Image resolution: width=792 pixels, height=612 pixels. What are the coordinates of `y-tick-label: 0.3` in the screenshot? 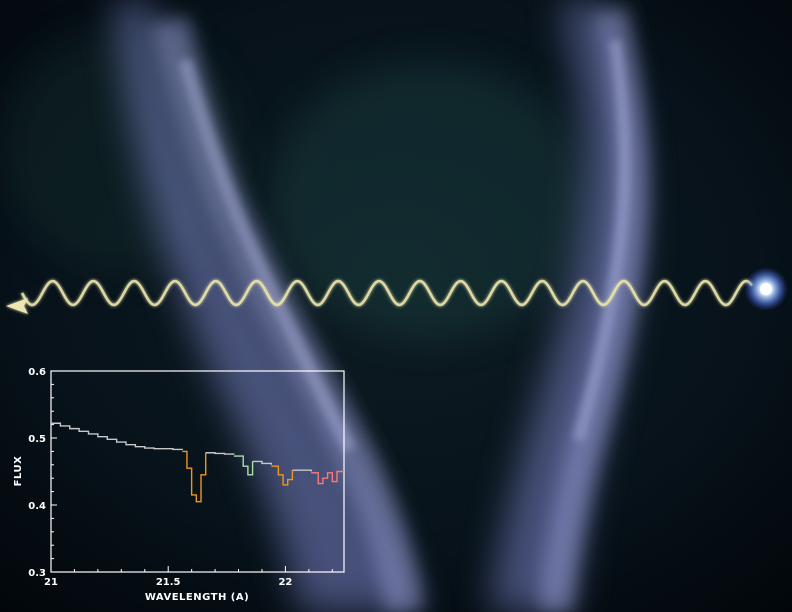 It's located at (37, 573).